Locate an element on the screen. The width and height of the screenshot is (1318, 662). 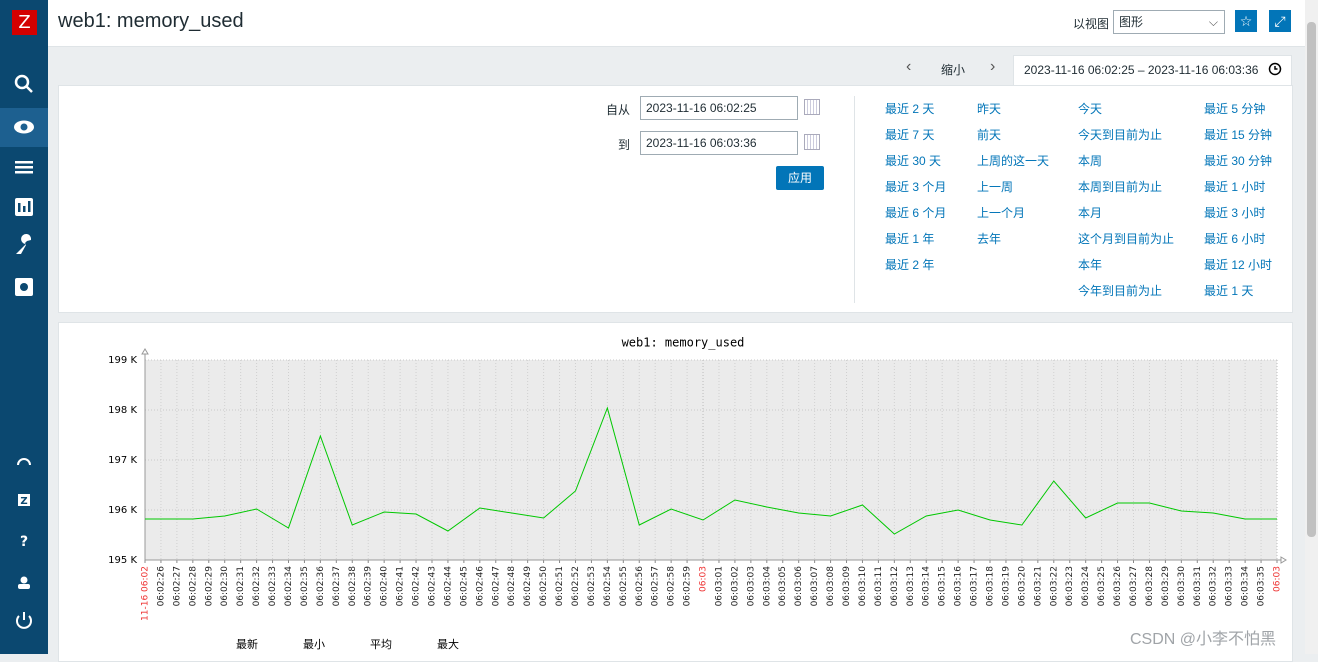
x-tick-label: 06:03:15 is located at coordinates (943, 586).